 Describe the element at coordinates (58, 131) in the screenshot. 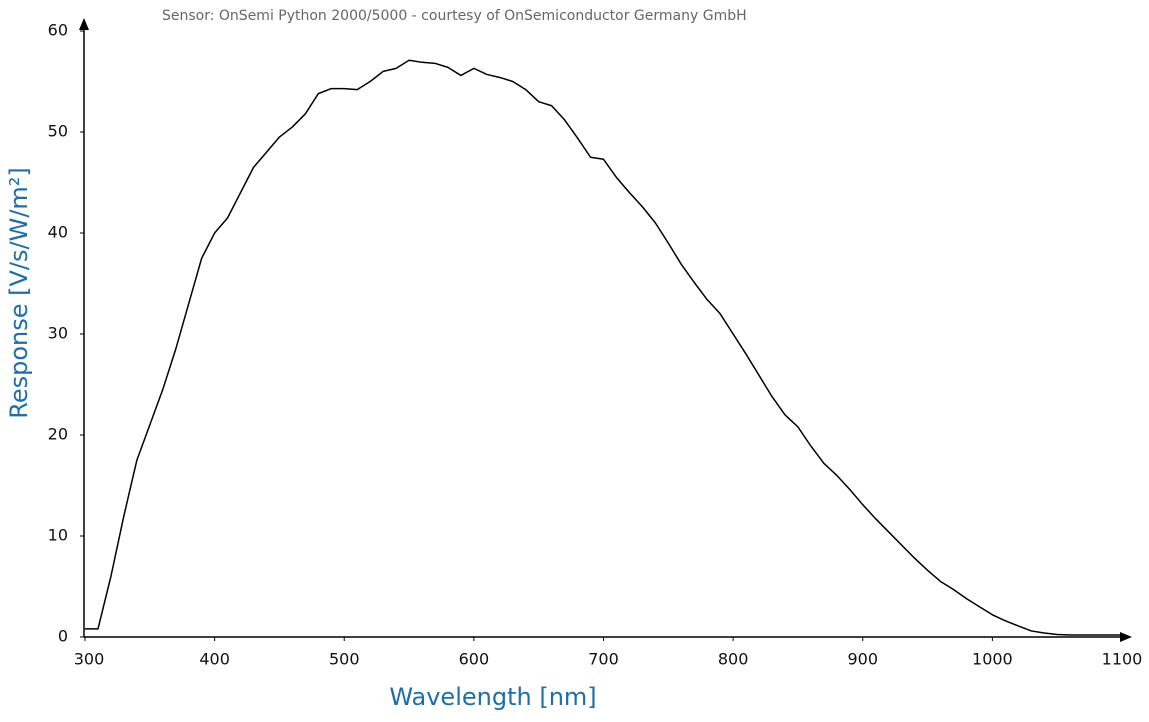

I see `y-tick-label: 50` at that location.